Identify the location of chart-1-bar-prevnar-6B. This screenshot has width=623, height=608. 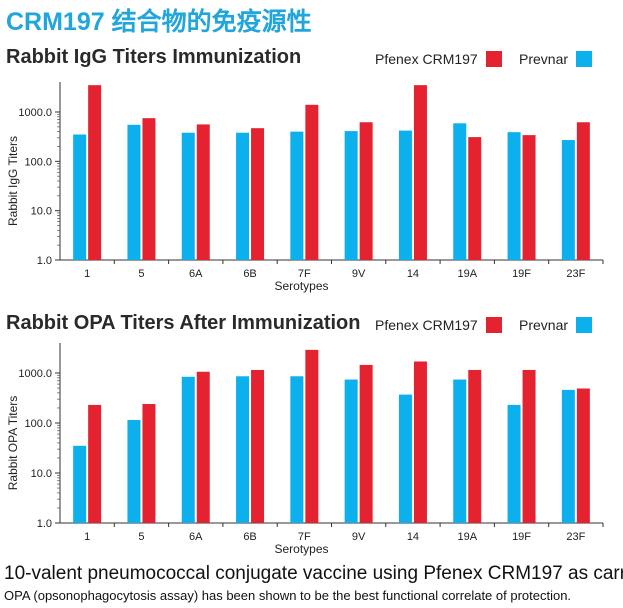
(243, 196).